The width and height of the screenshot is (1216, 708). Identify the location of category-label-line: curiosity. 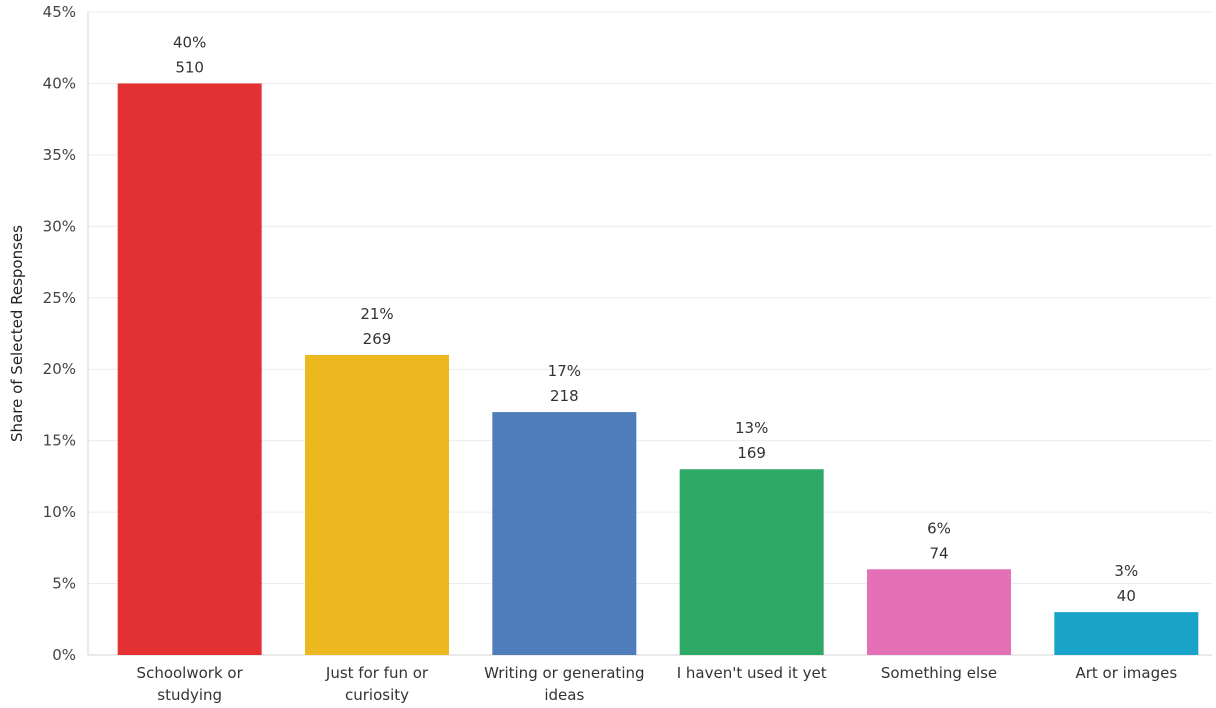
(377, 695).